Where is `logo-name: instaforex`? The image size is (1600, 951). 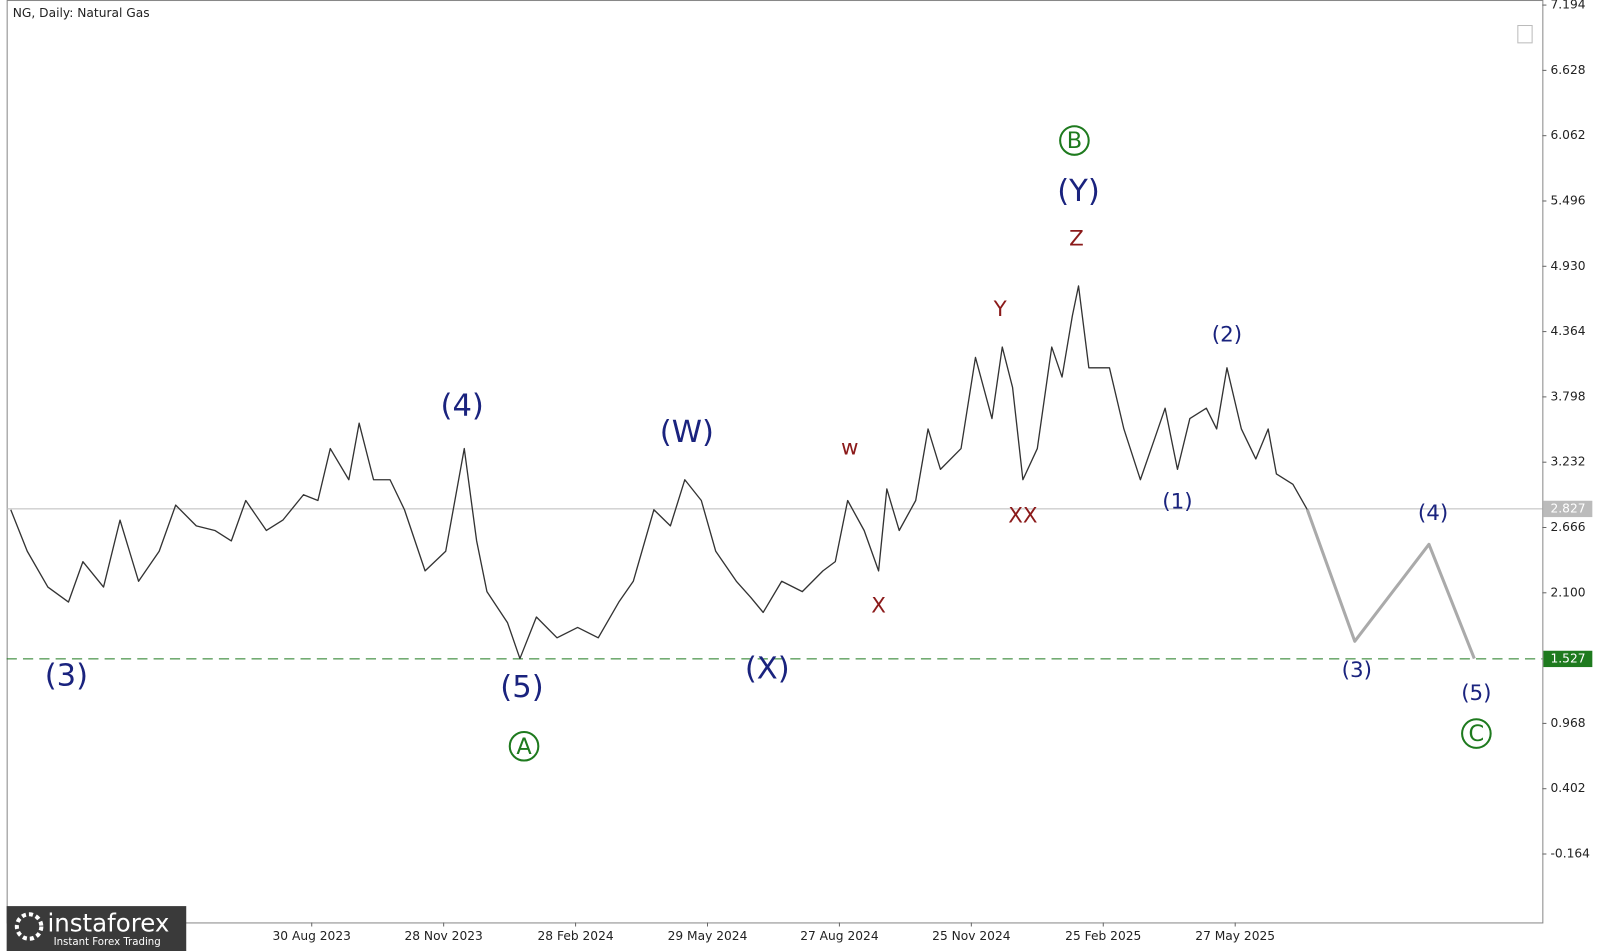
logo-name: instaforex is located at coordinates (108, 922).